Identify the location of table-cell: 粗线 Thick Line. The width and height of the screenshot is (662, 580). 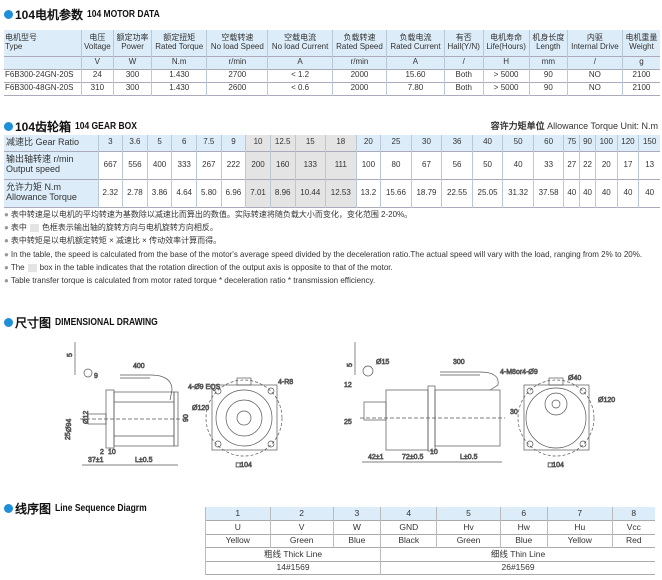
(292, 554).